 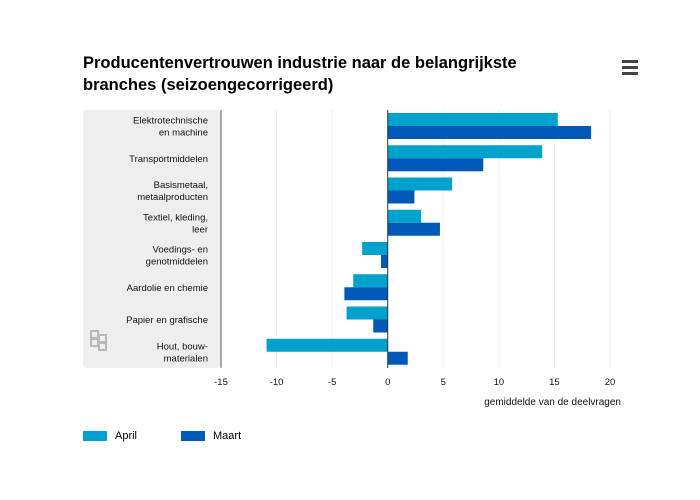 What do you see at coordinates (186, 358) in the screenshot?
I see `category-label: materialen` at bounding box center [186, 358].